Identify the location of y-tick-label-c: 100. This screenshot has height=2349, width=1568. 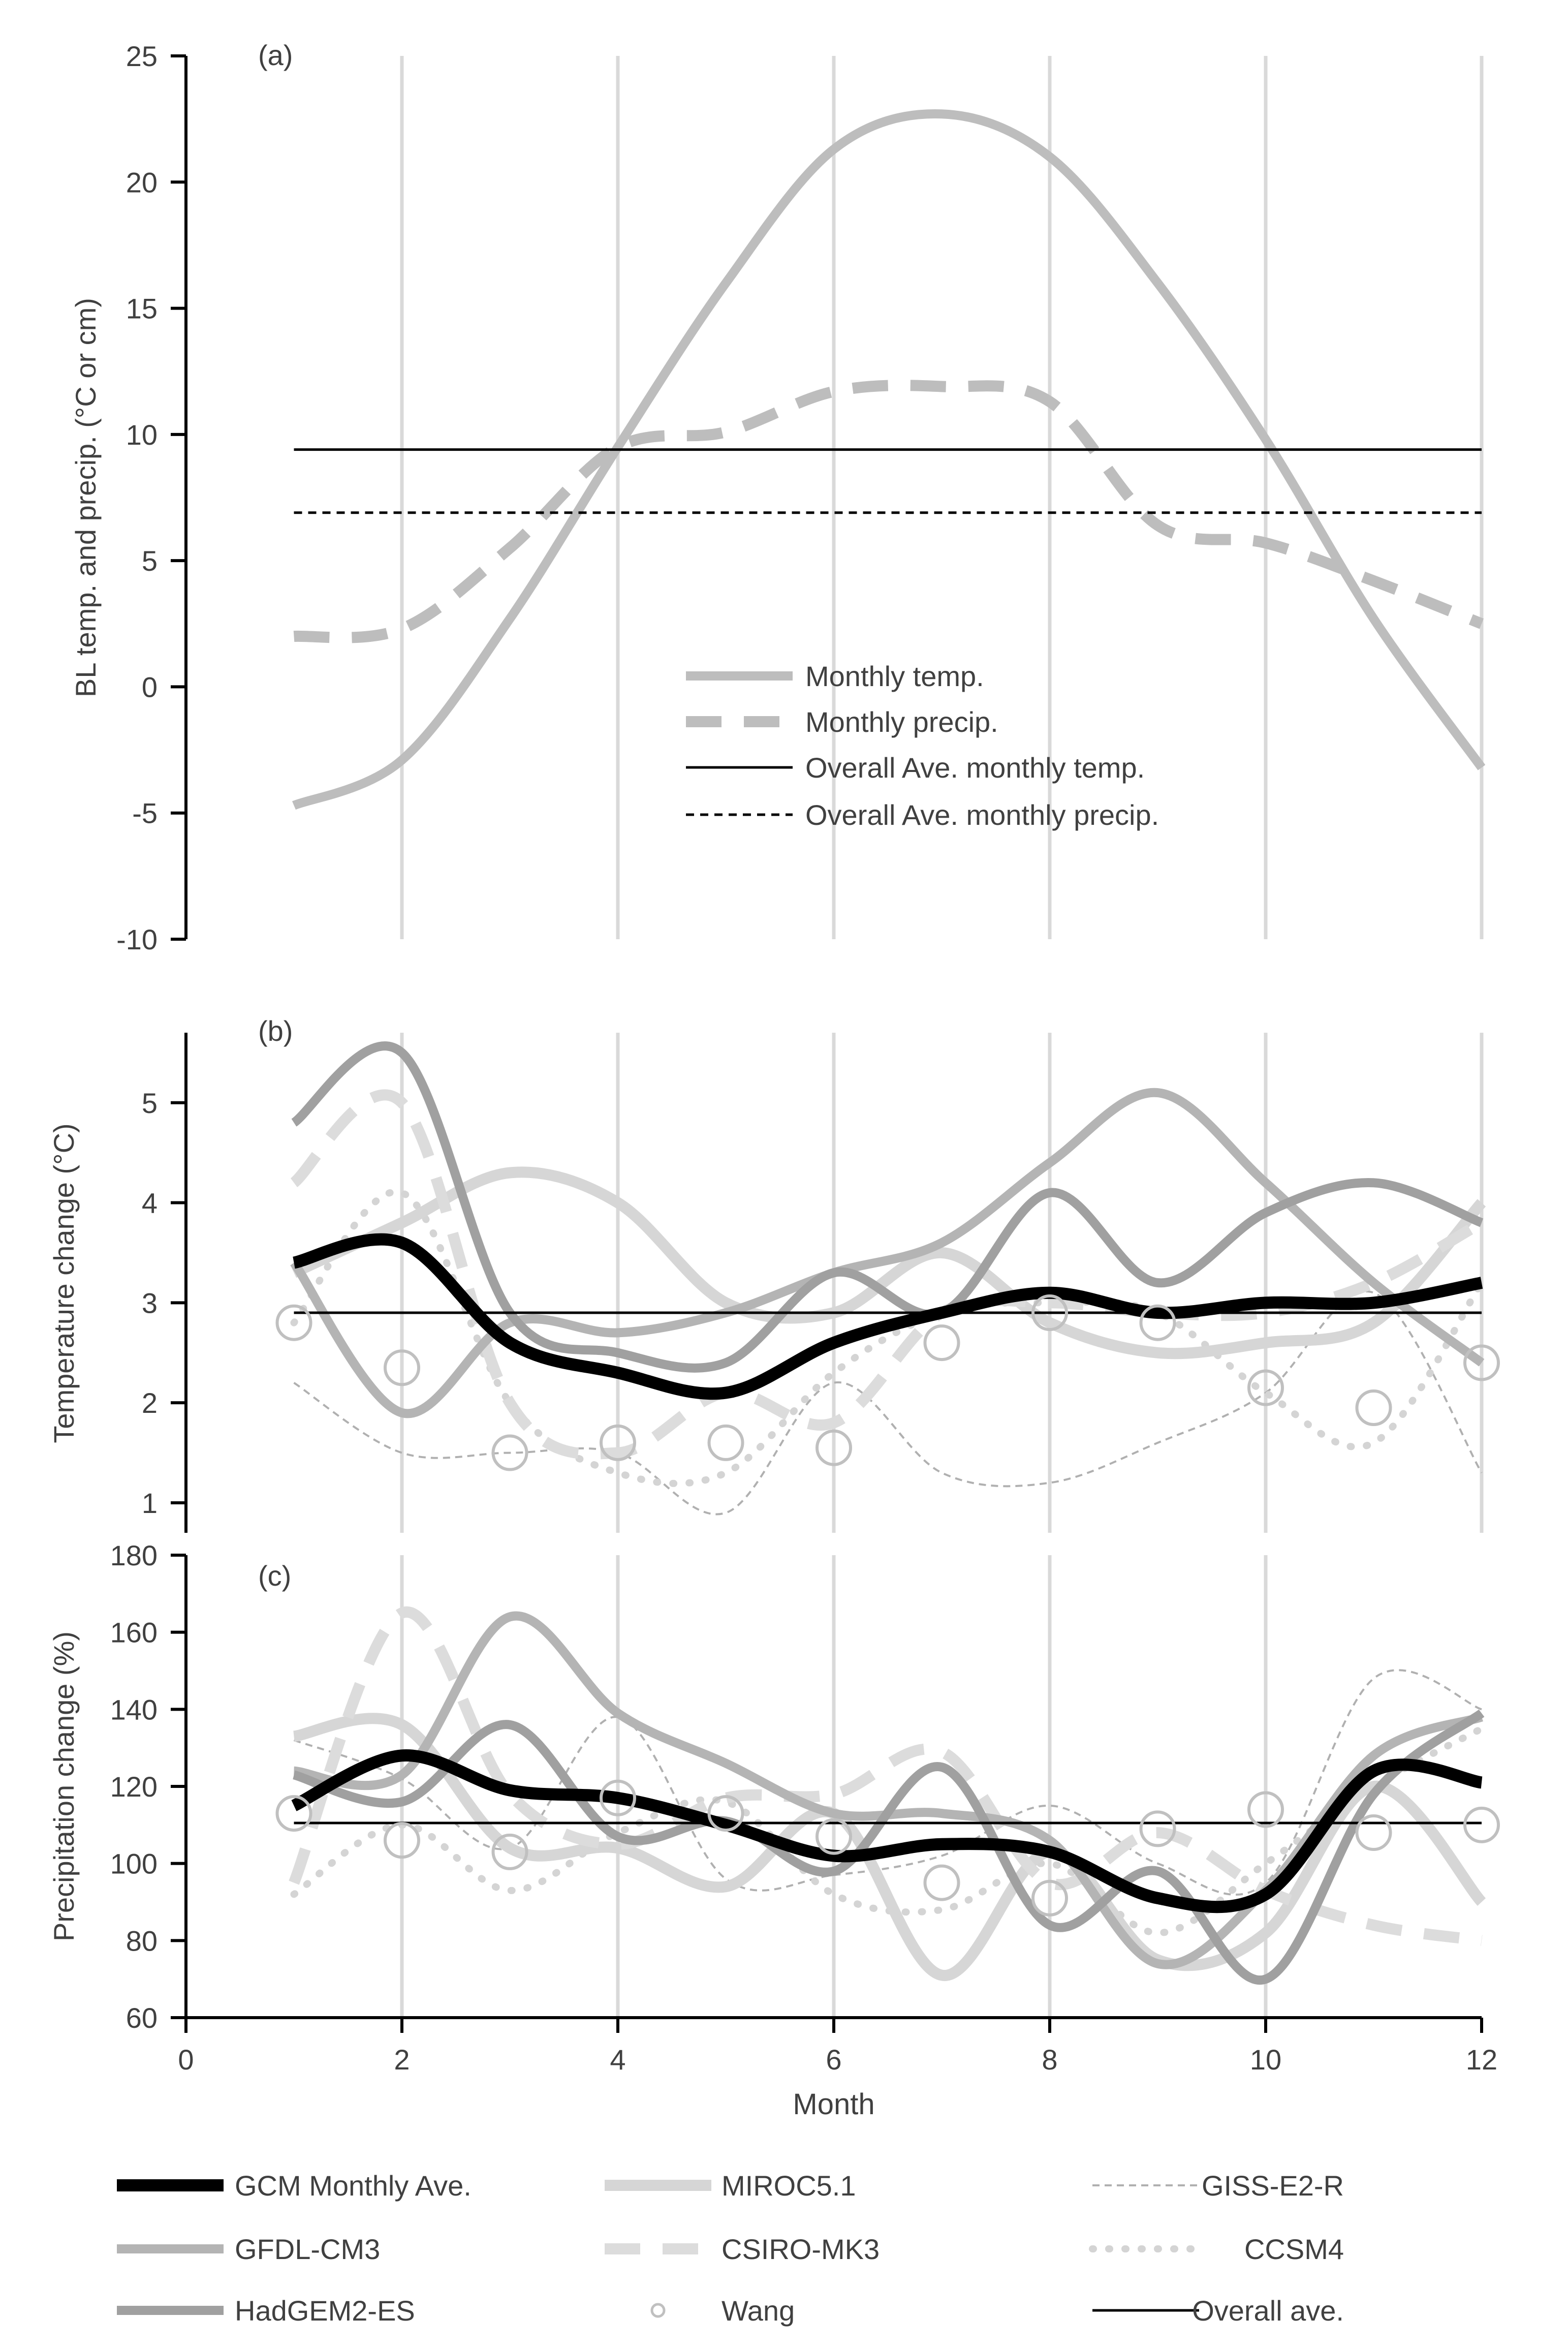
(134, 1864).